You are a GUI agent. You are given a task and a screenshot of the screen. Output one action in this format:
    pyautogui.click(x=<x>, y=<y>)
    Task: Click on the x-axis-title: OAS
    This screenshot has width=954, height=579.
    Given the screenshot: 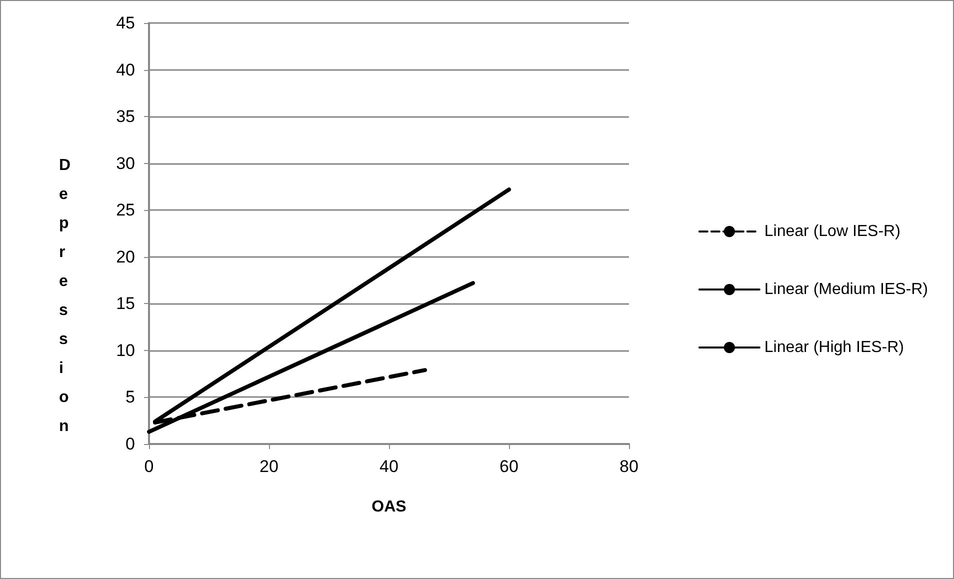 What is the action you would take?
    pyautogui.click(x=389, y=507)
    